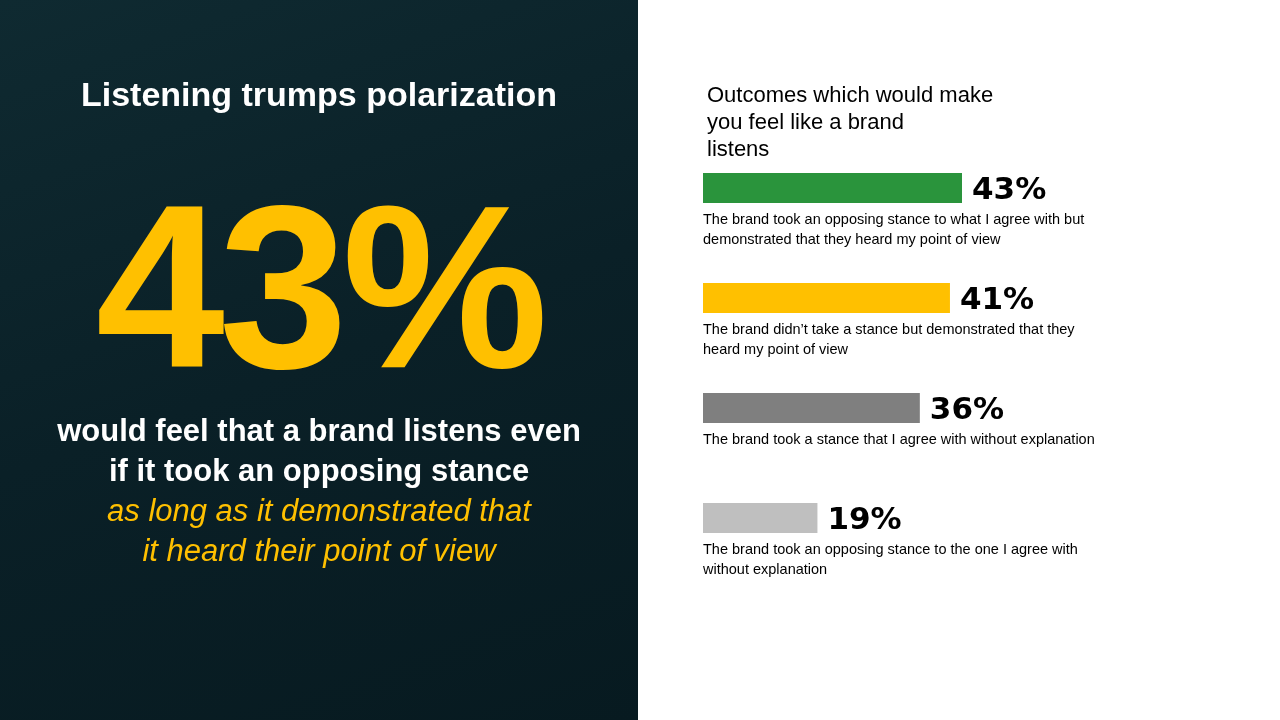  Describe the element at coordinates (997, 298) in the screenshot. I see `data-label: 41%` at that location.